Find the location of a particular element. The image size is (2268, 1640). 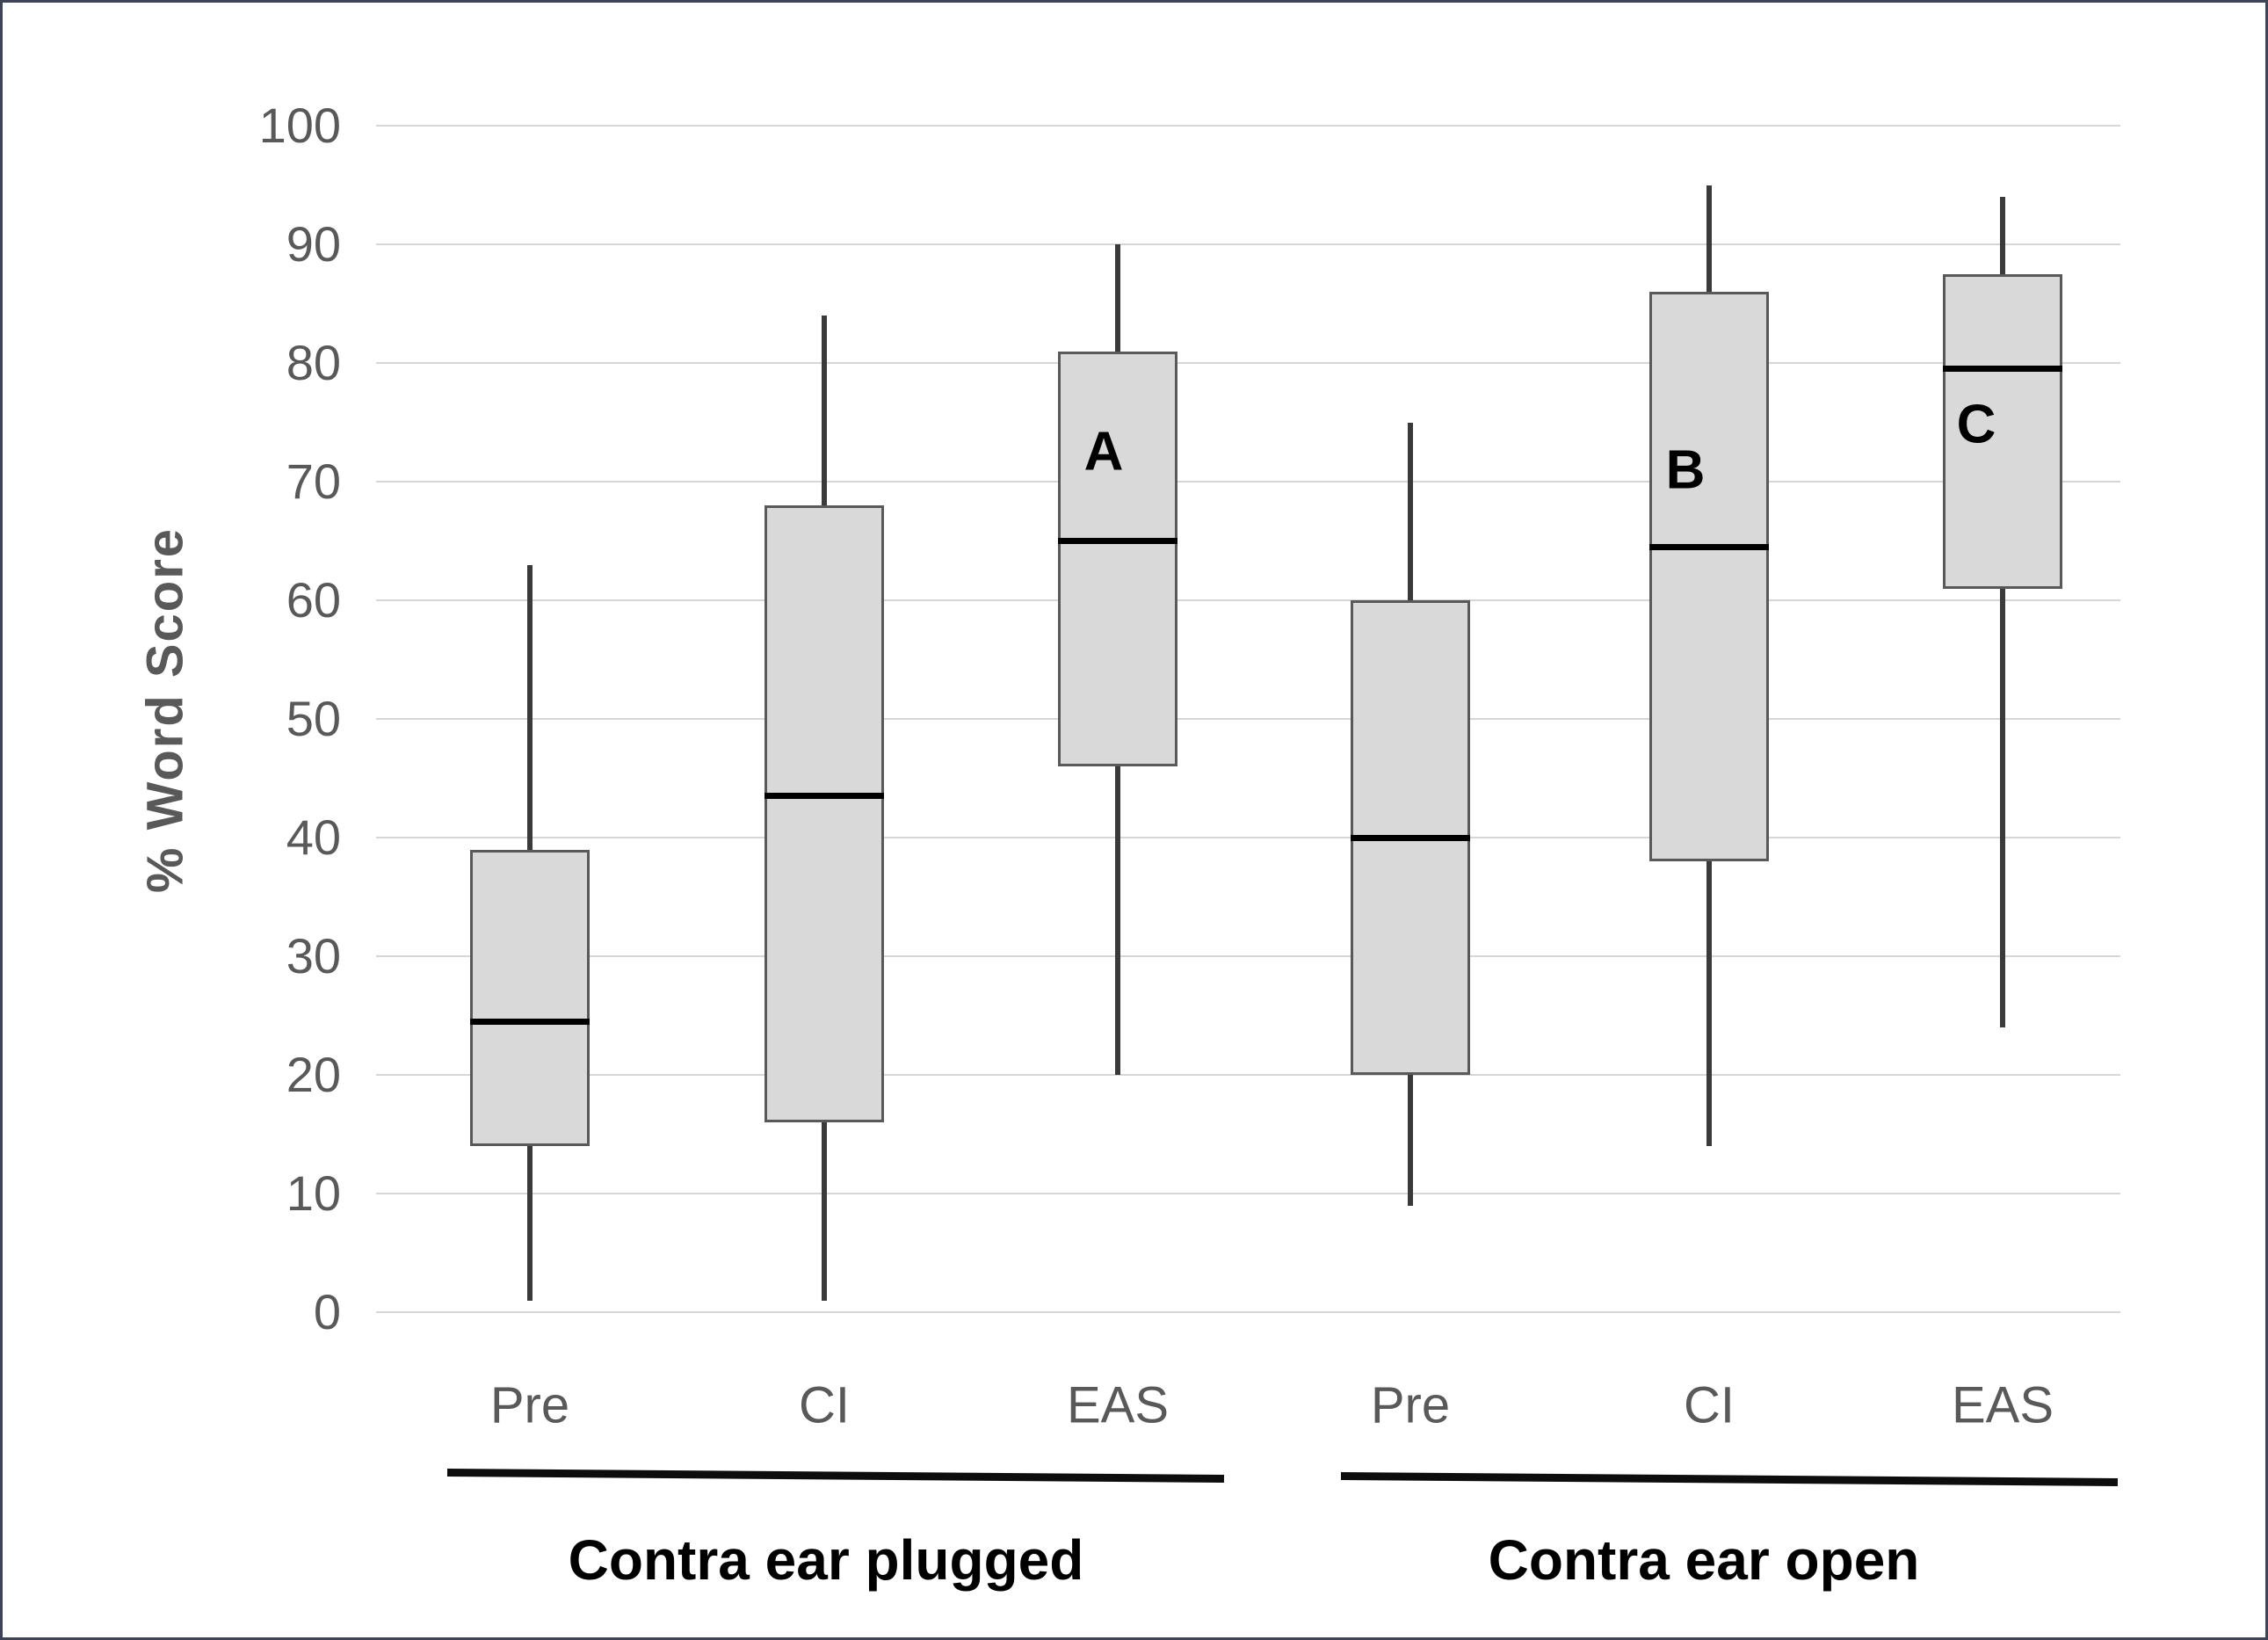

x-category-label-eas-plugged: EAS is located at coordinates (1118, 1405).